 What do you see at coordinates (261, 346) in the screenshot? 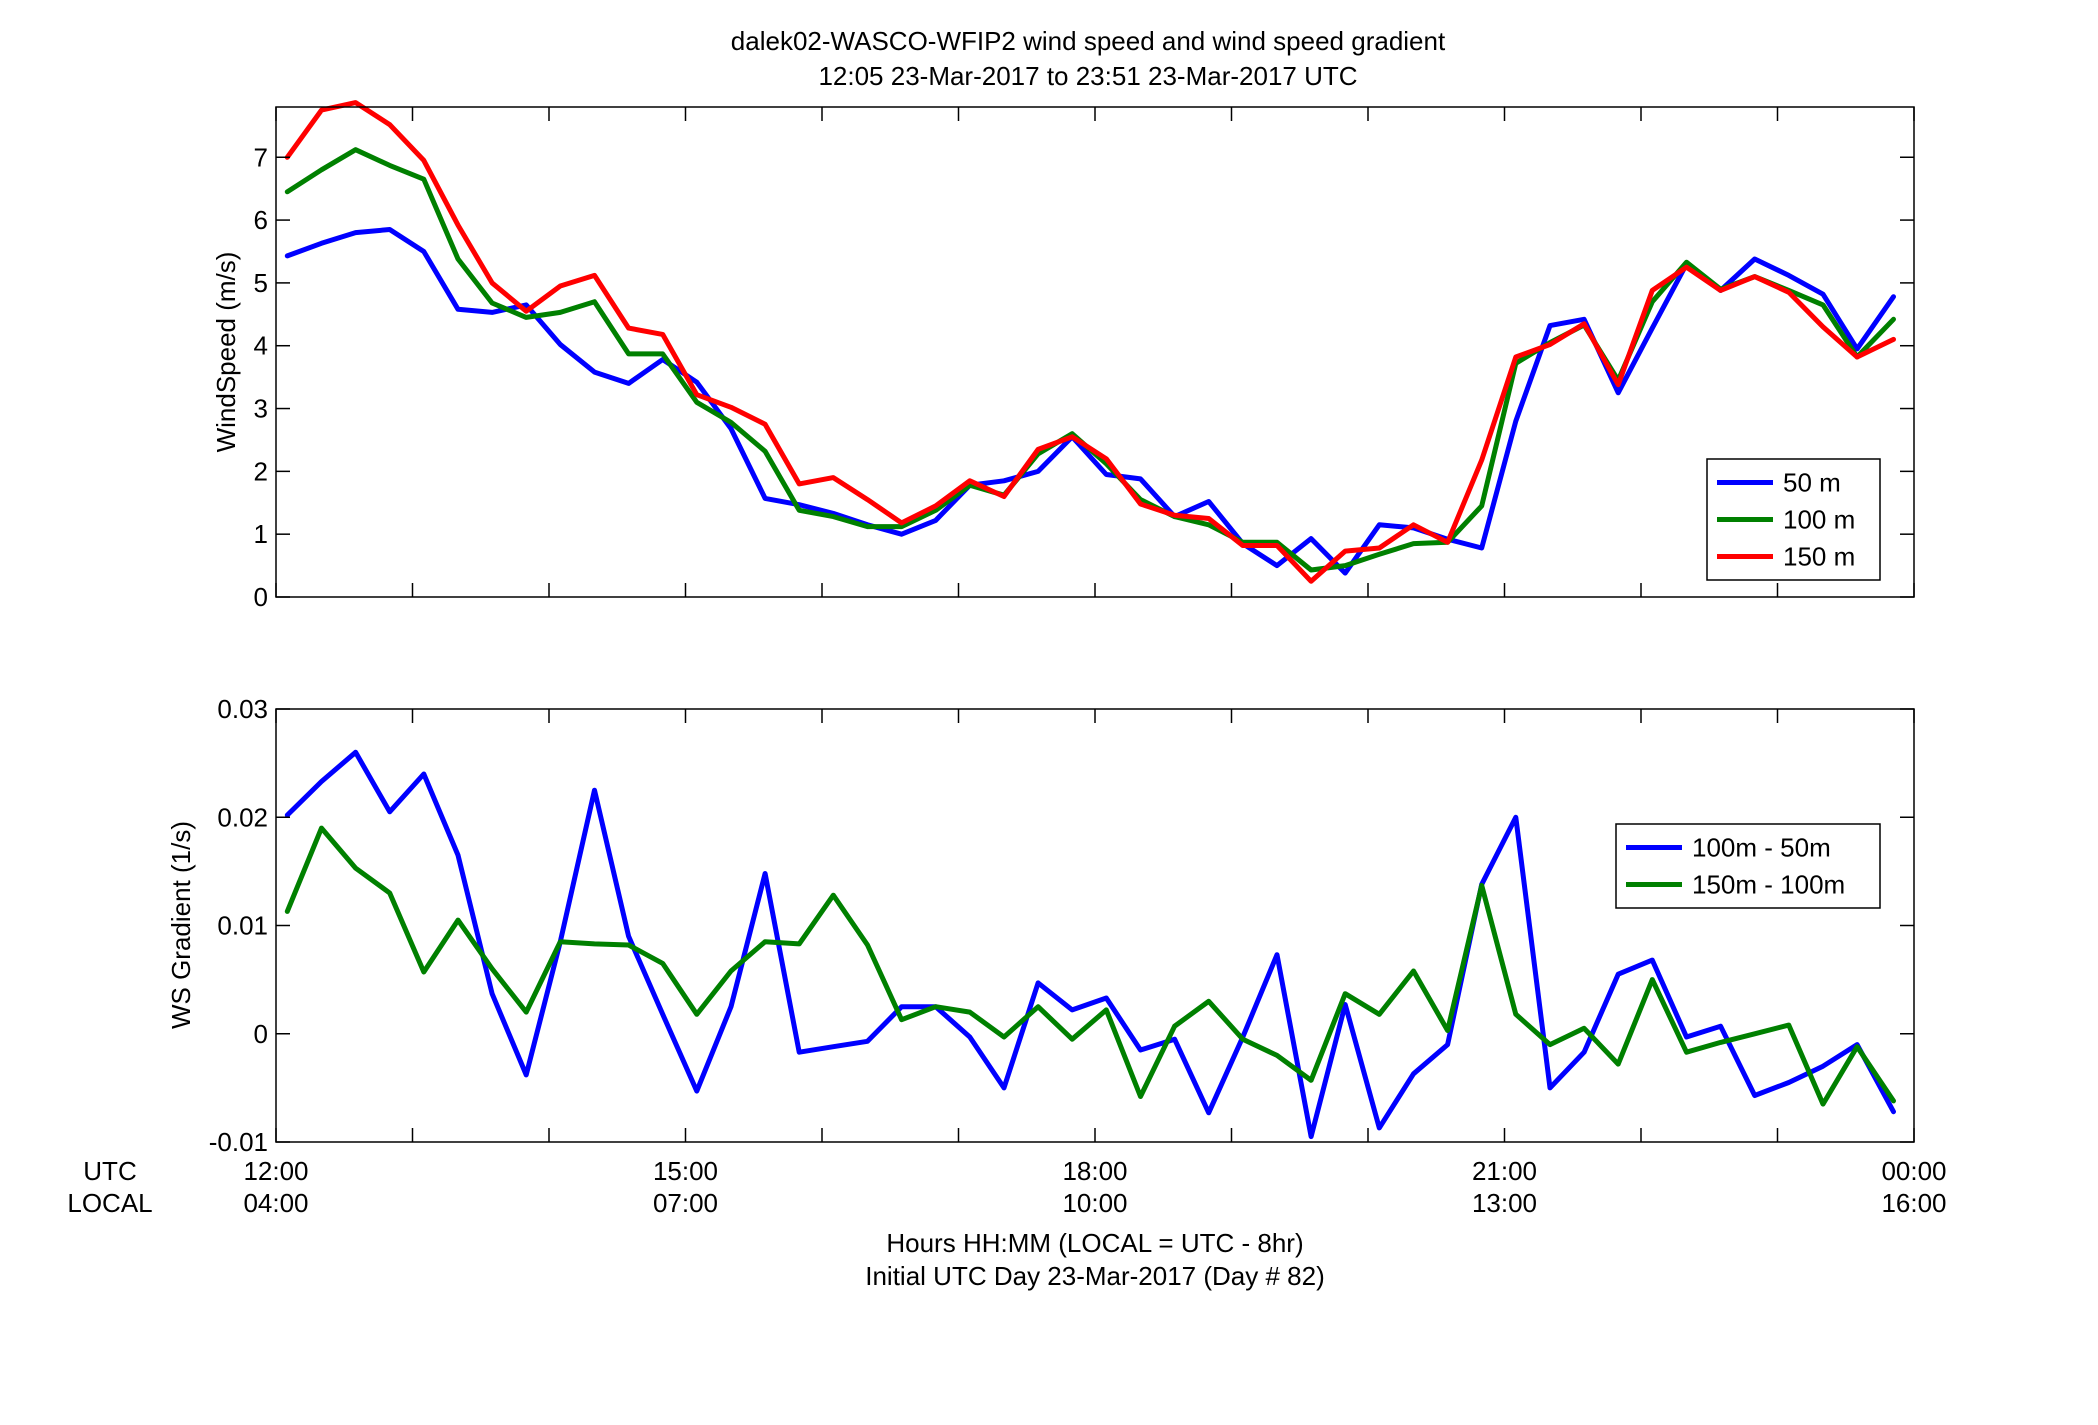
I see `wind-speed-ytick-label-4: 4` at bounding box center [261, 346].